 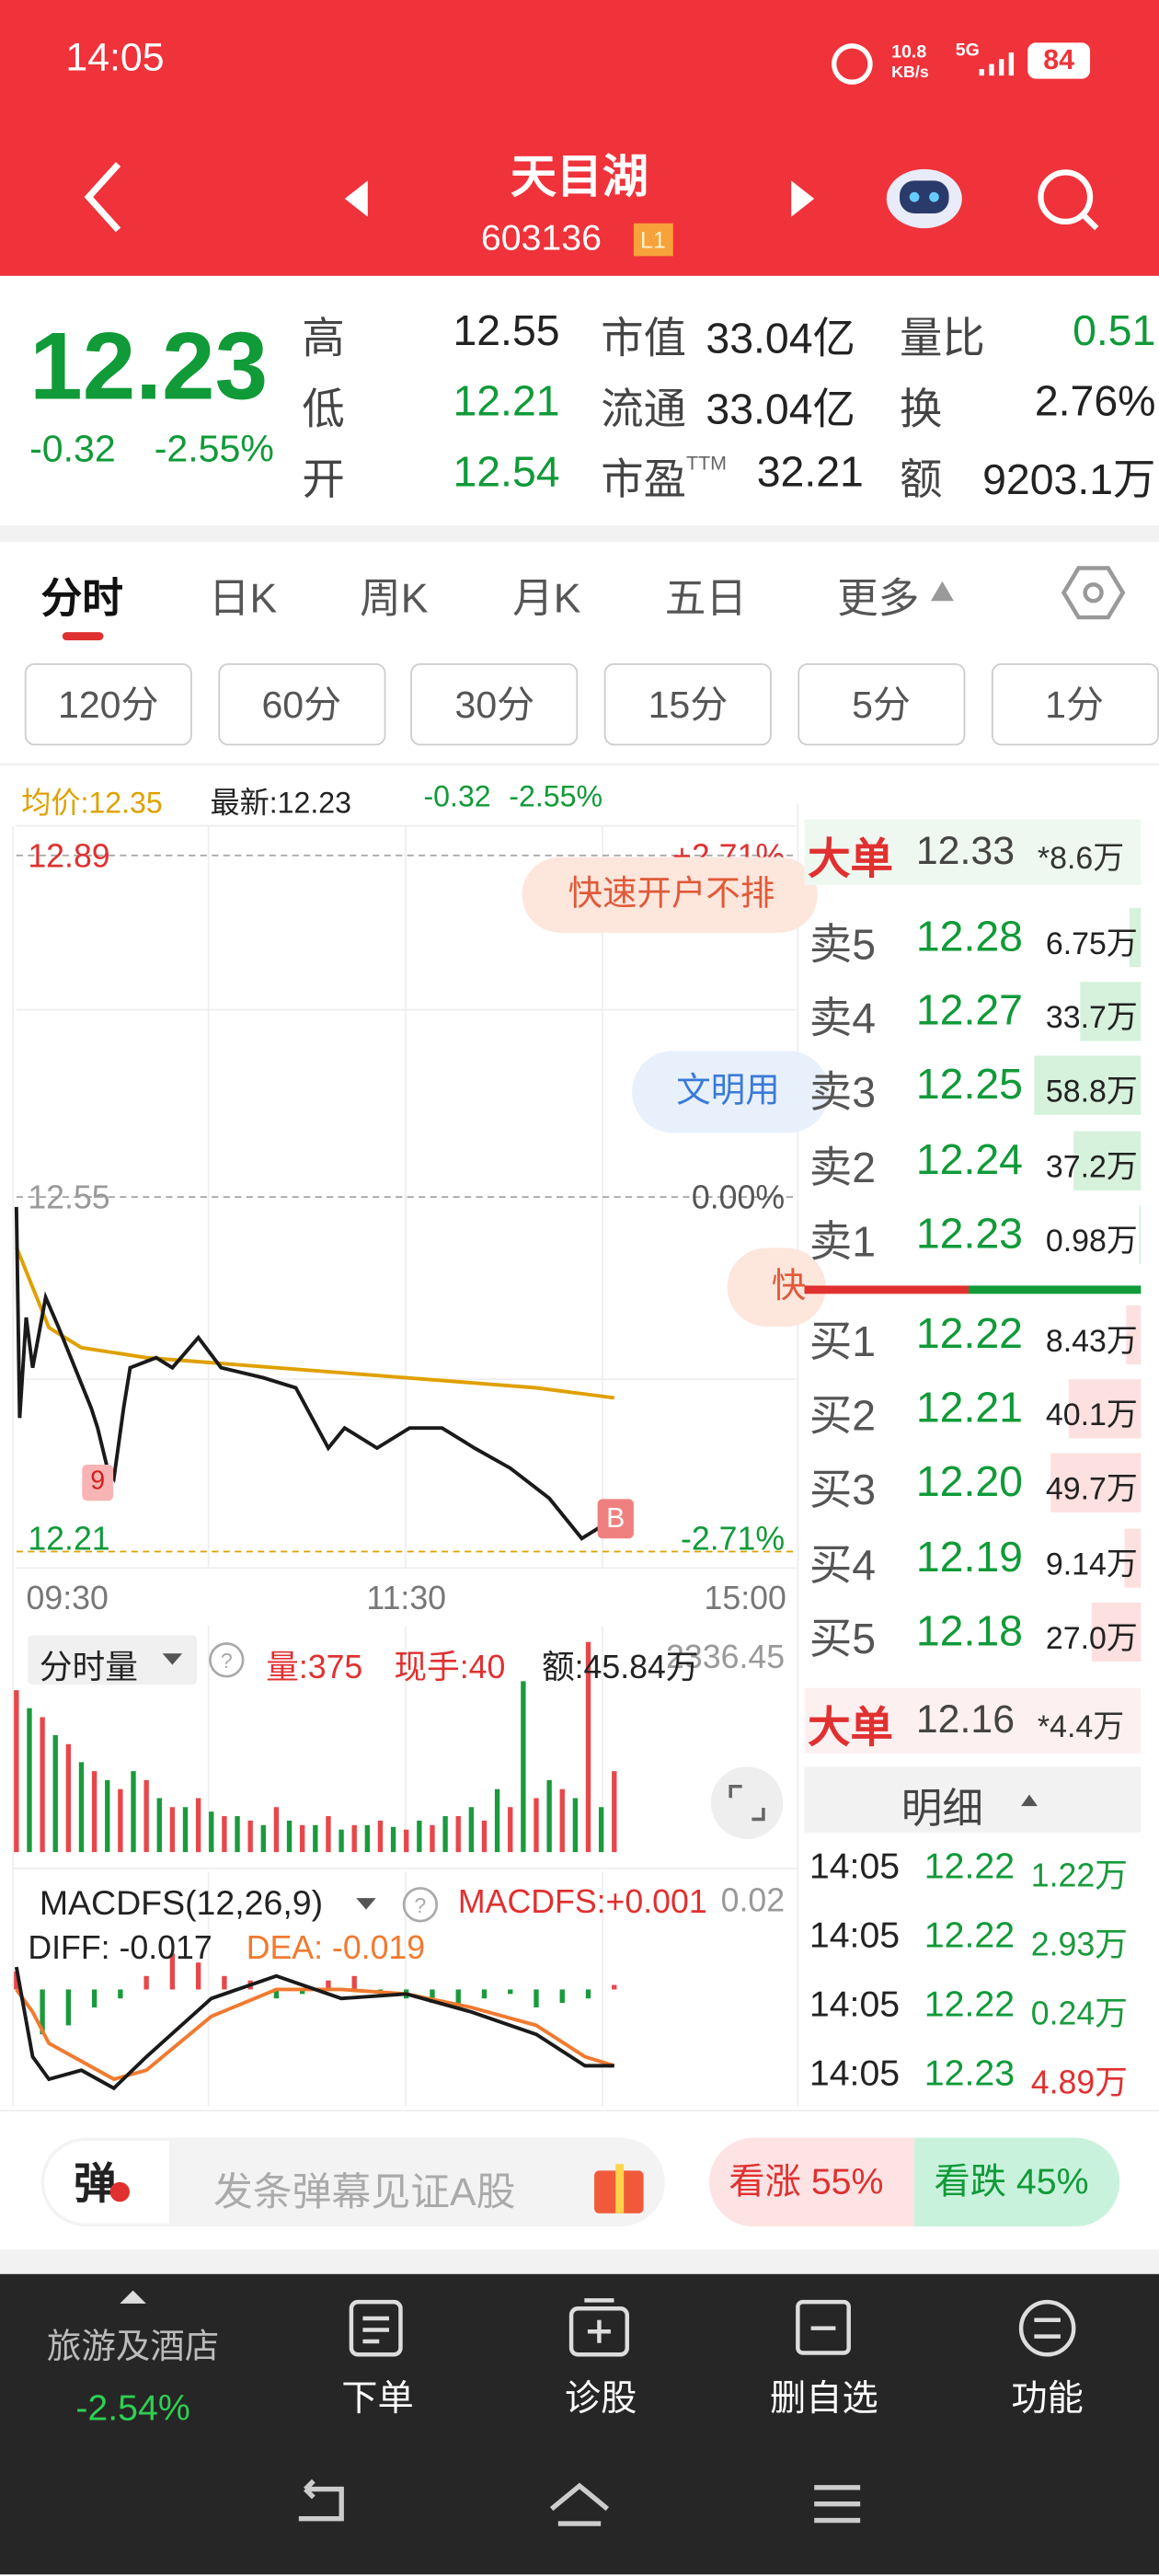 I want to click on detail-arrow, so click(x=1029, y=1800).